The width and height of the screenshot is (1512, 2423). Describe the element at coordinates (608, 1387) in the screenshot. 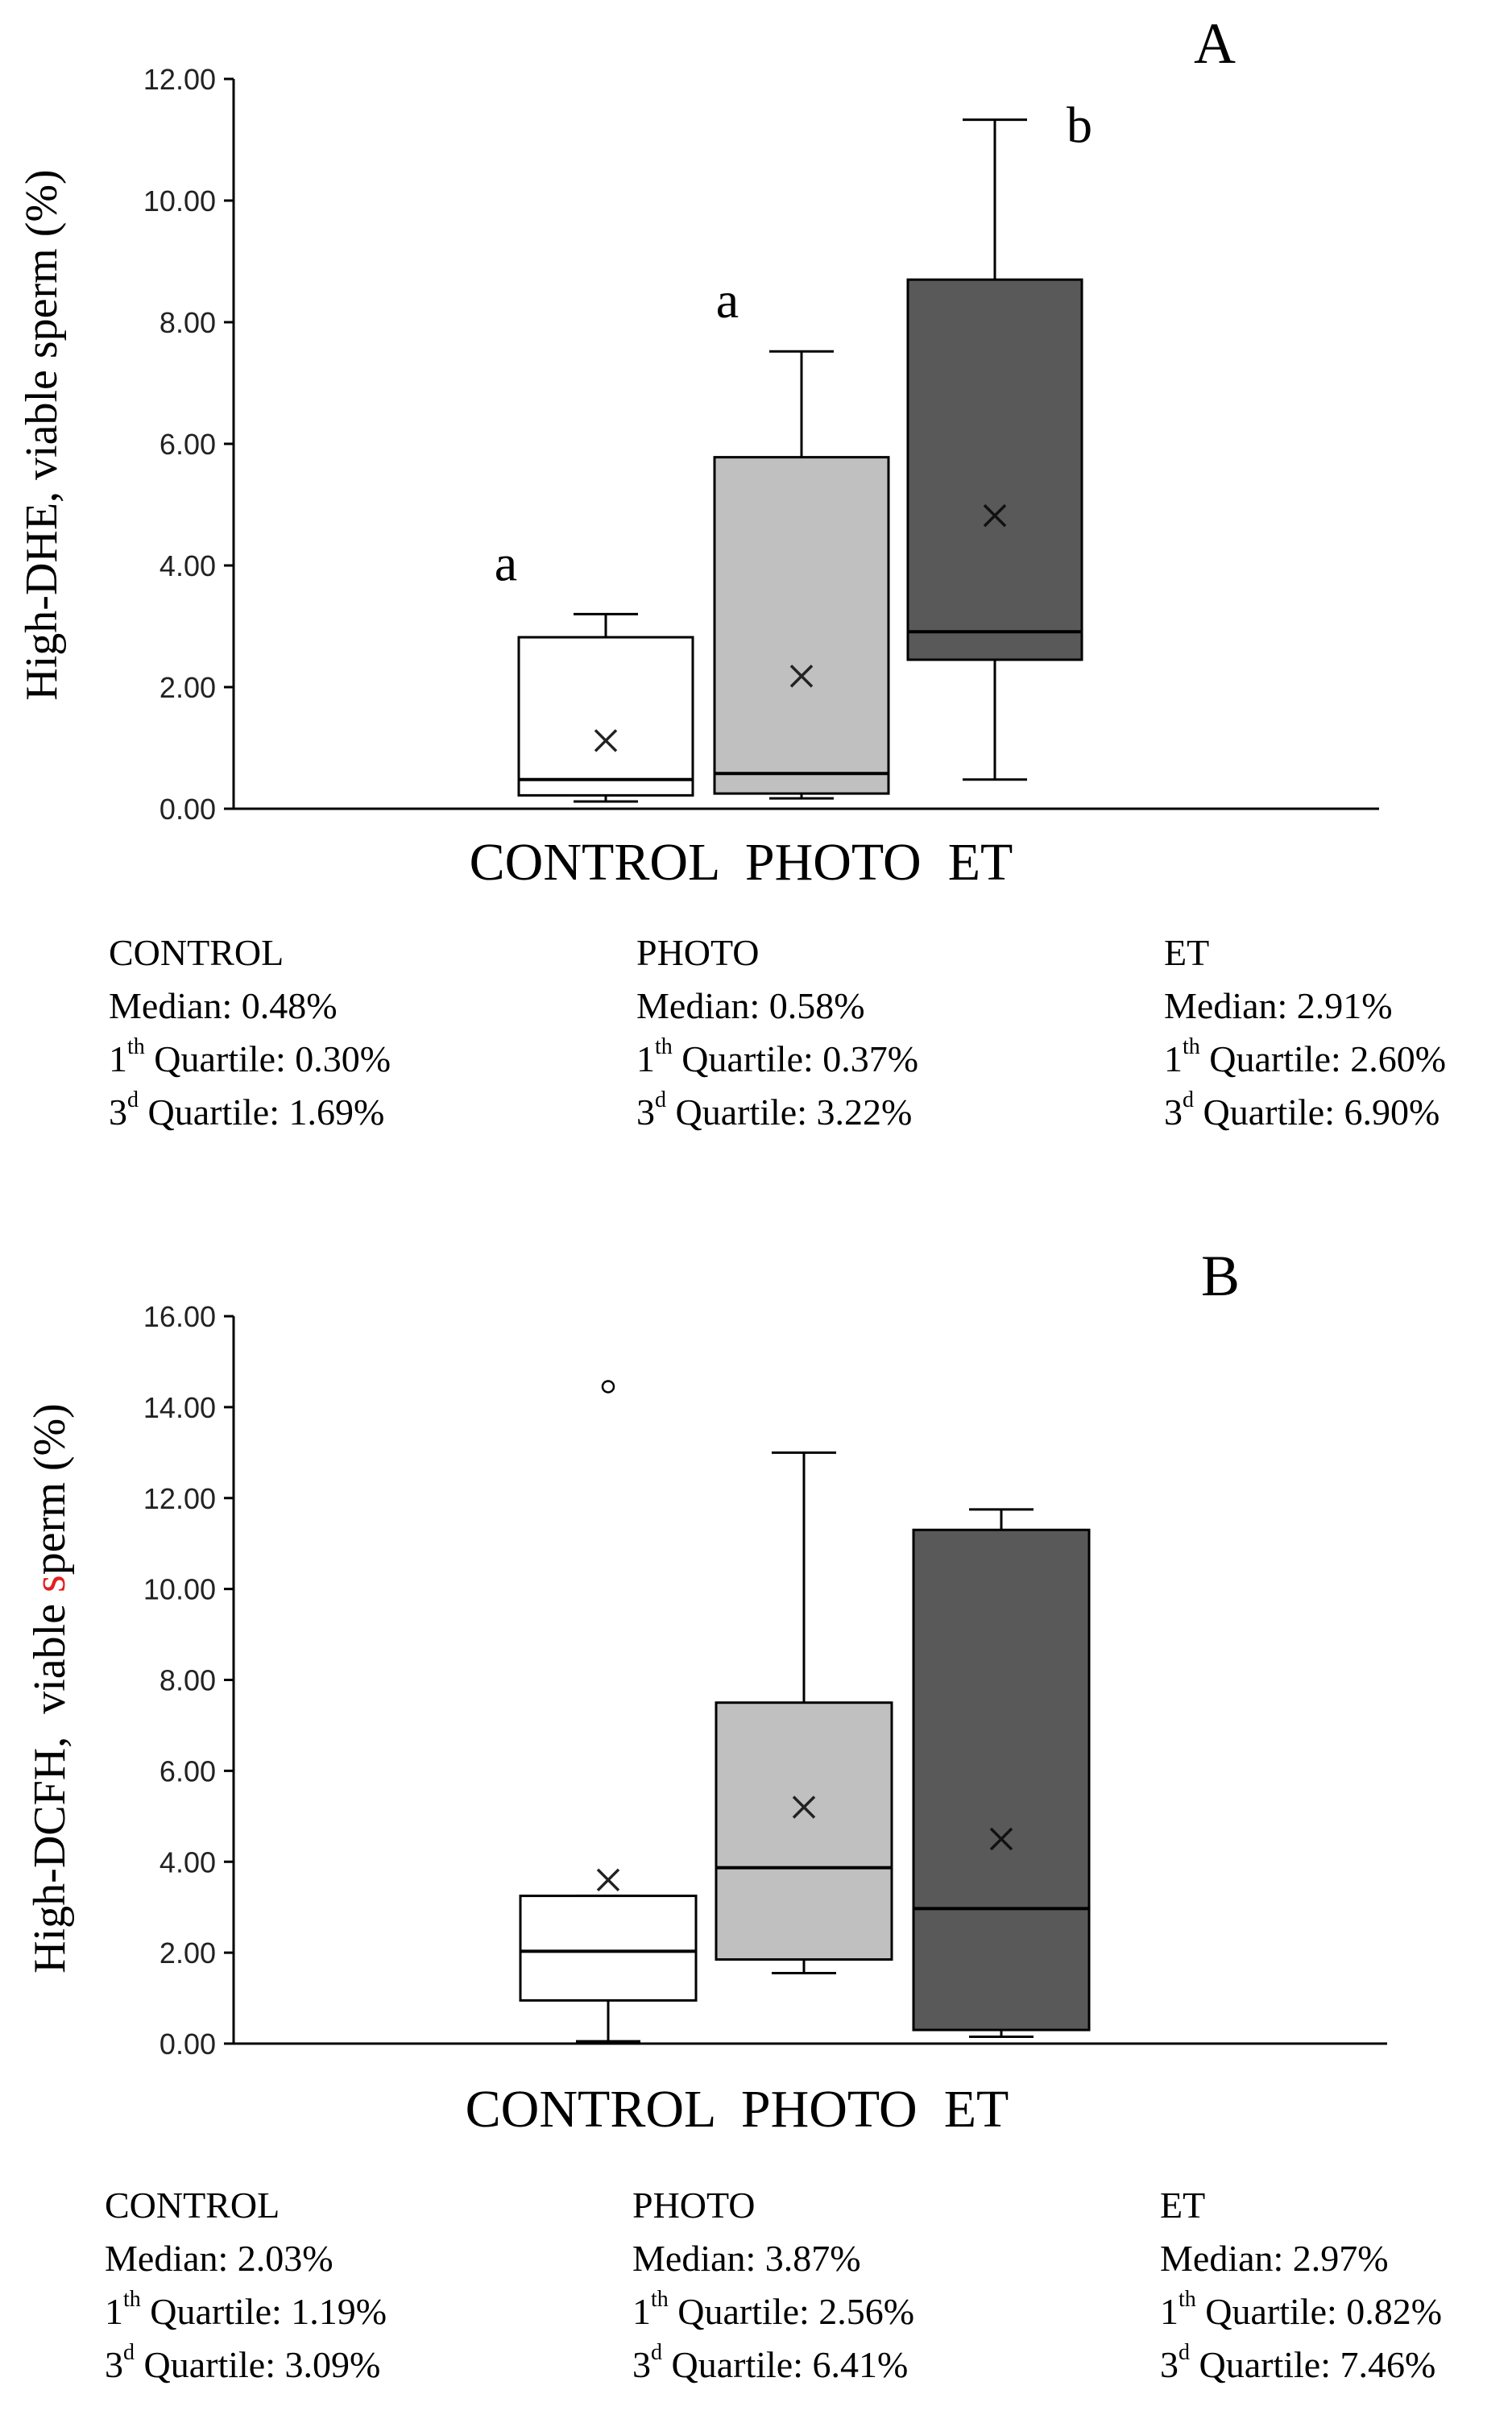

I see `outlier-point` at that location.